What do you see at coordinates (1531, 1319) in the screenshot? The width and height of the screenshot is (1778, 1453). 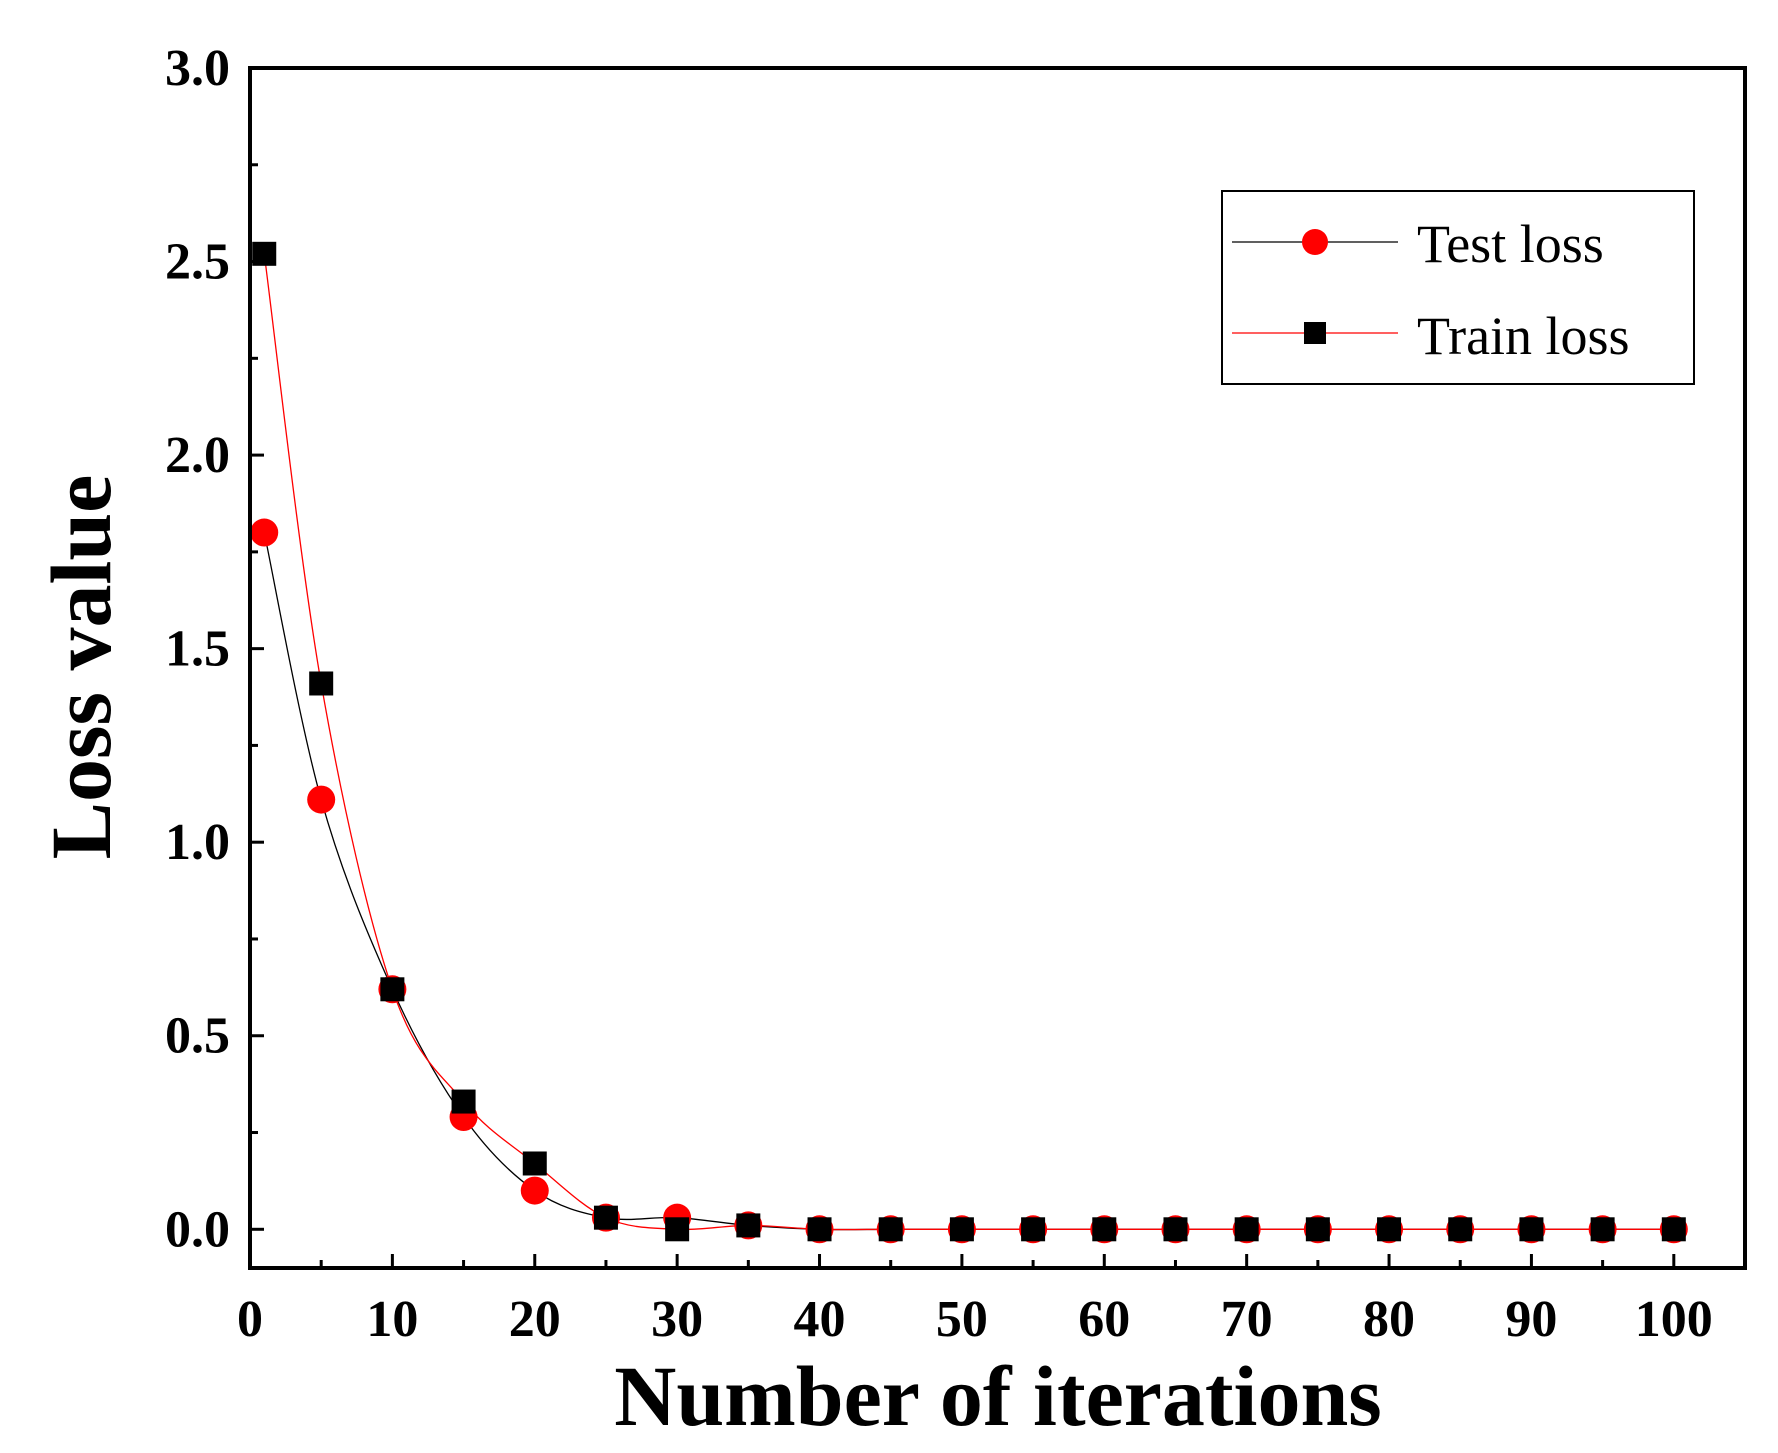 I see `x-tick-label: 90` at bounding box center [1531, 1319].